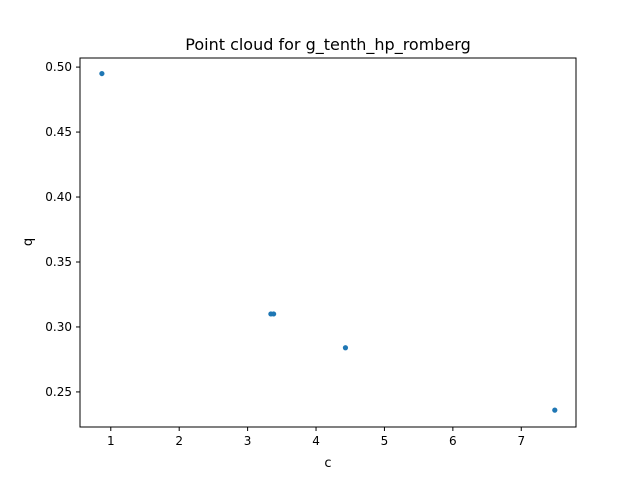 This screenshot has height=480, width=640. Describe the element at coordinates (58, 327) in the screenshot. I see `y-tick-label: 0.30` at that location.